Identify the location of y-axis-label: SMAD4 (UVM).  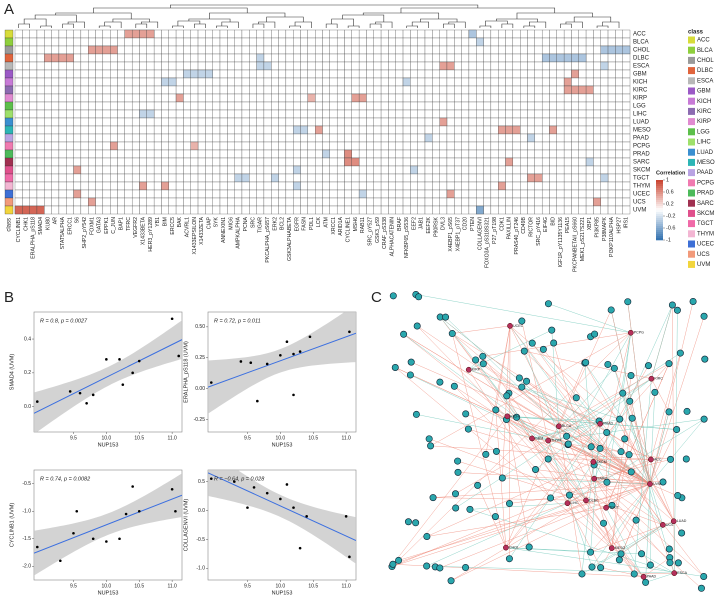
(12, 372).